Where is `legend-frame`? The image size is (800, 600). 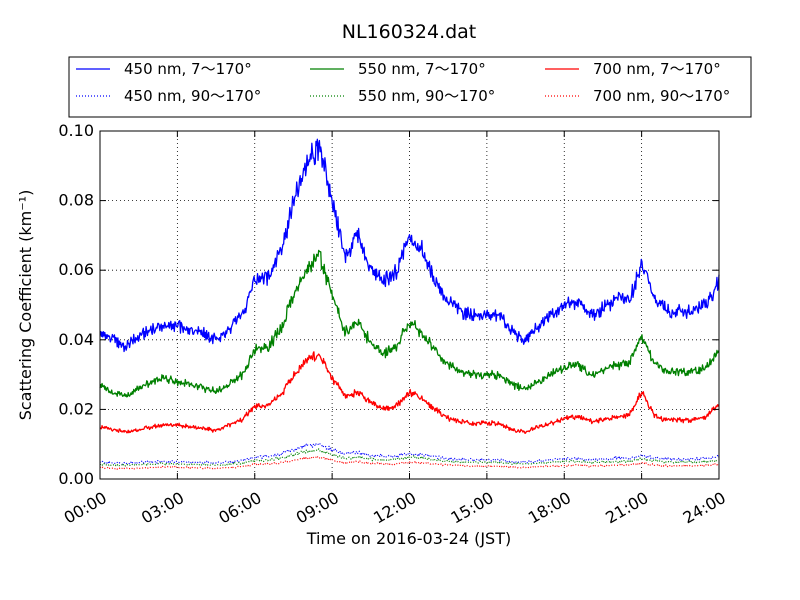
legend-frame is located at coordinates (410, 87).